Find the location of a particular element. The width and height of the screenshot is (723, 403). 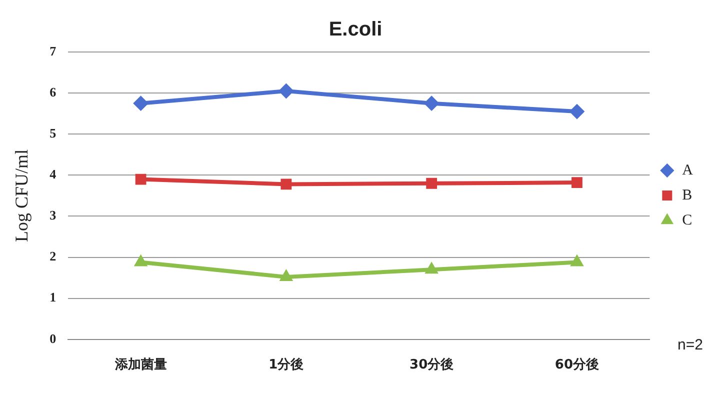

y-tick-label: 6 is located at coordinates (53, 92).